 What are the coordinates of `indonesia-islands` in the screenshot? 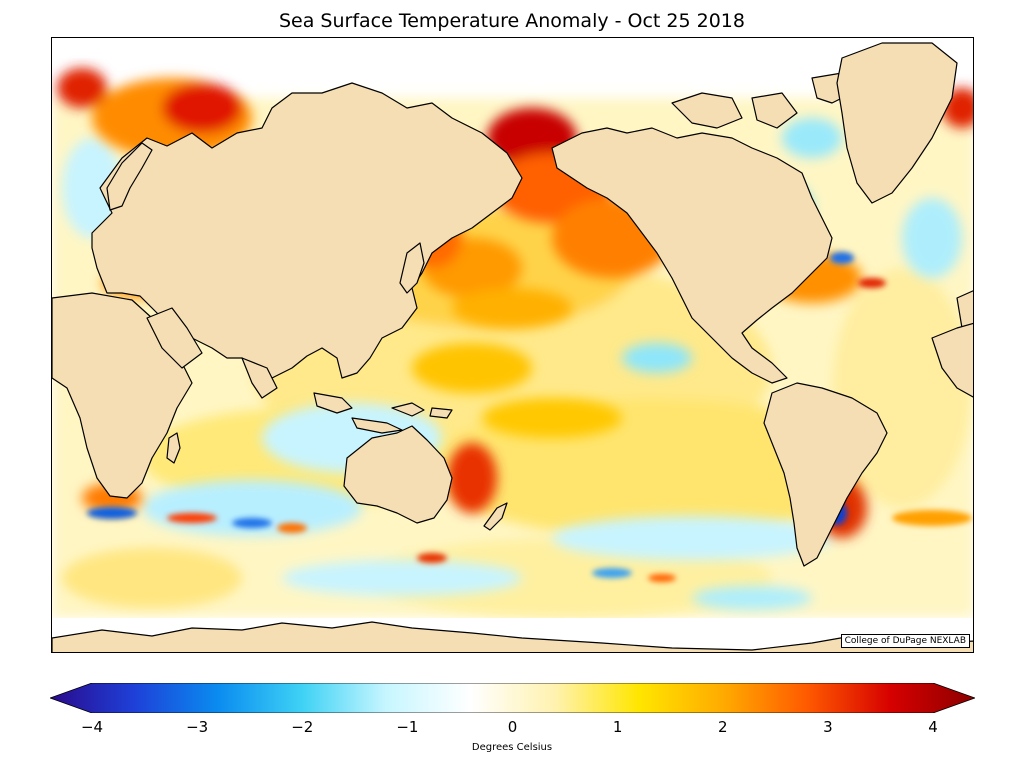 It's located at (383, 413).